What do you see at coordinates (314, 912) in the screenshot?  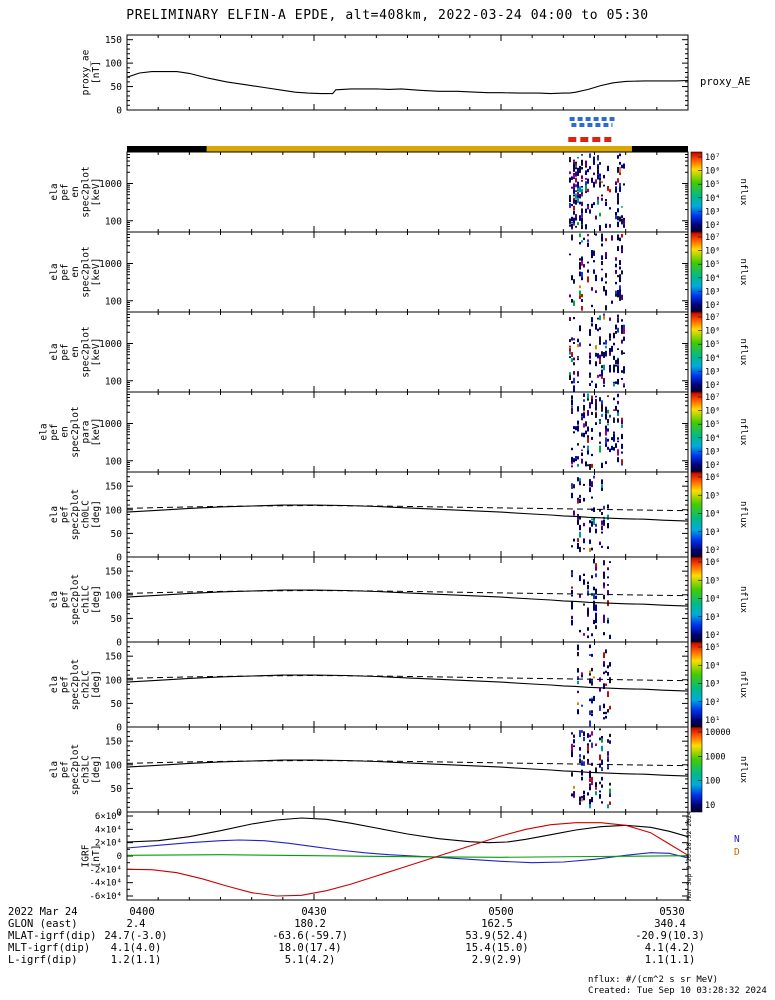 I see `time-tick-0430: 0430` at bounding box center [314, 912].